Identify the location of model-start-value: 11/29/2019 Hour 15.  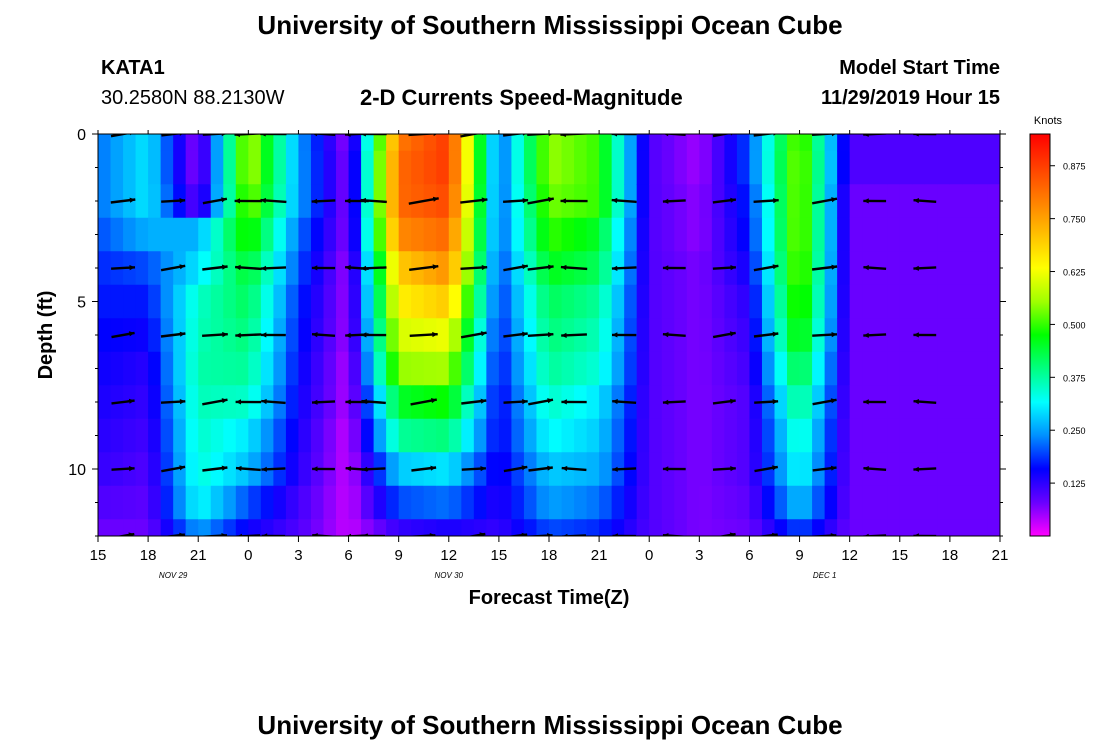
(910, 98).